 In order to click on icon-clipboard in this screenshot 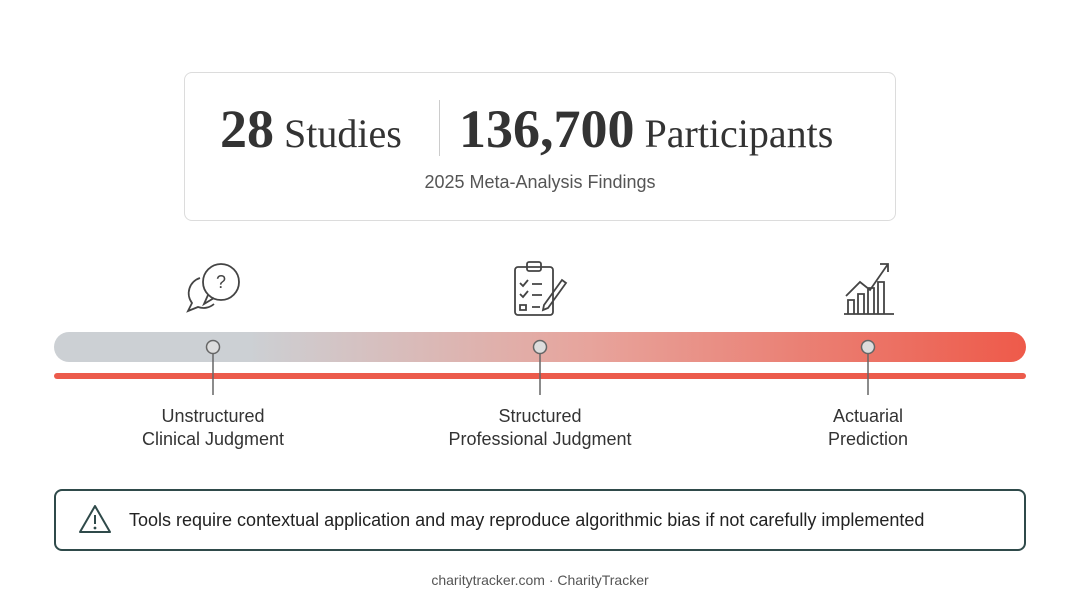, I will do `click(541, 288)`.